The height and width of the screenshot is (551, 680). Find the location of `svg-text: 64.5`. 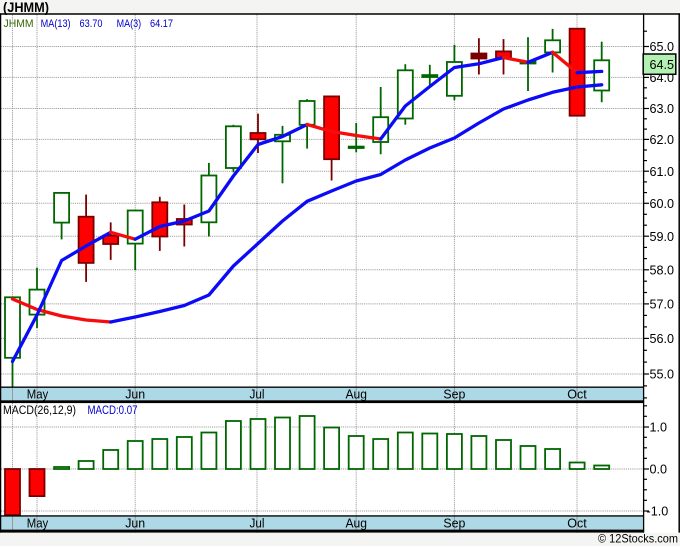

svg-text: 64.5 is located at coordinates (662, 65).